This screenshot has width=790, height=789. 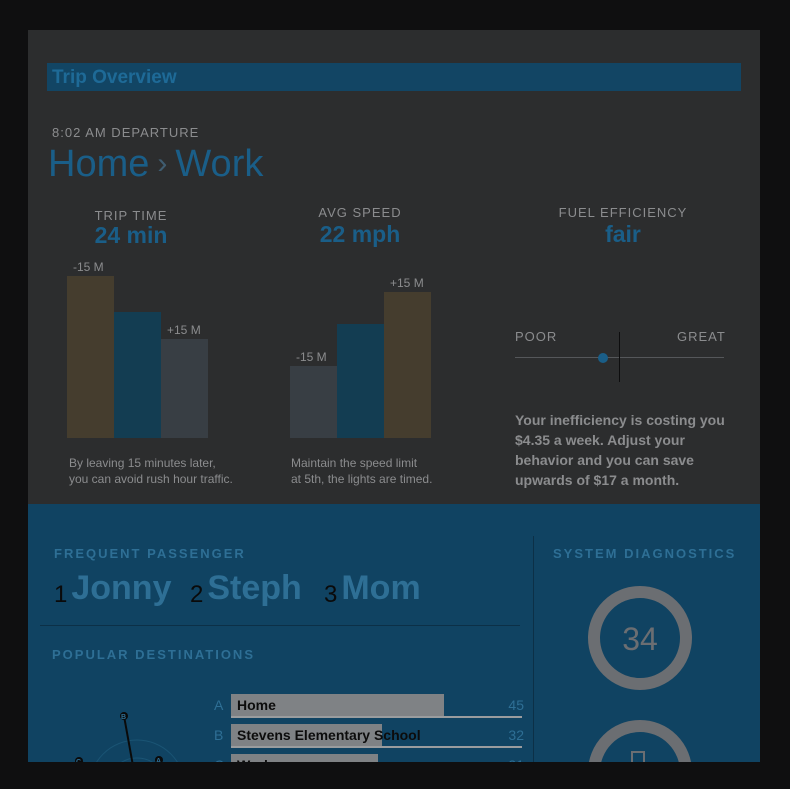 I want to click on page-title: Trip Overview, so click(x=114, y=77).